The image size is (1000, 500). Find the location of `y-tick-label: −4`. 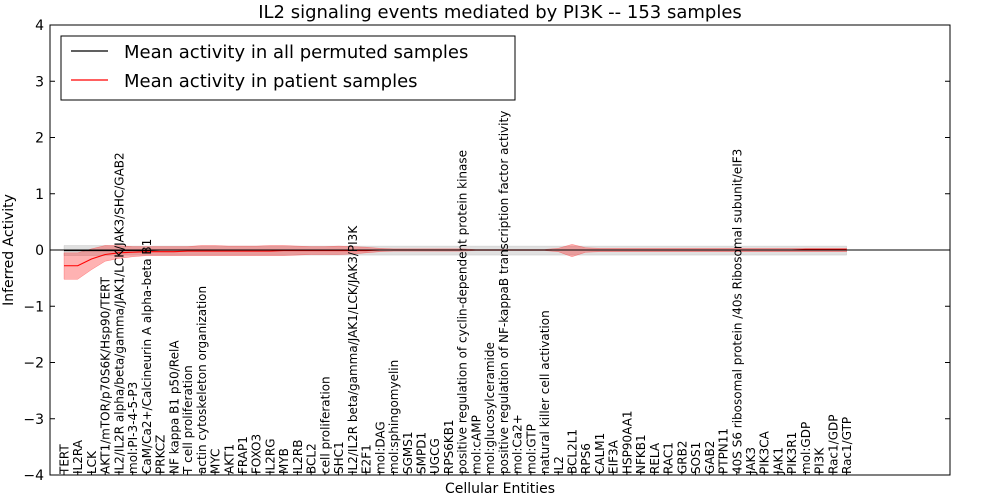

y-tick-label: −4 is located at coordinates (33, 476).